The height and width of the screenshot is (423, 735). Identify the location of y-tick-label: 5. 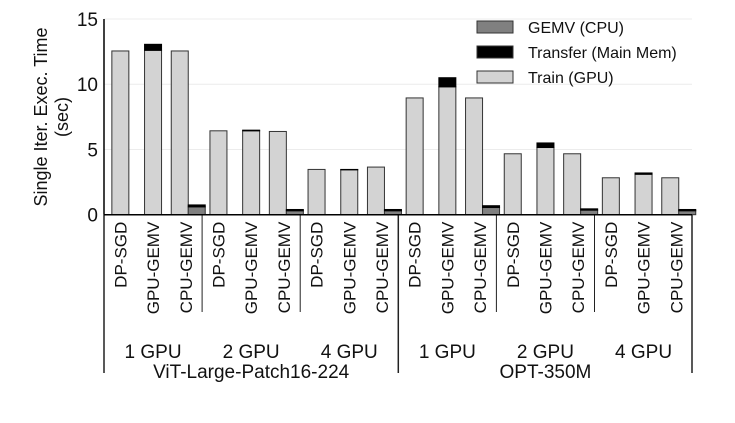
(92, 150).